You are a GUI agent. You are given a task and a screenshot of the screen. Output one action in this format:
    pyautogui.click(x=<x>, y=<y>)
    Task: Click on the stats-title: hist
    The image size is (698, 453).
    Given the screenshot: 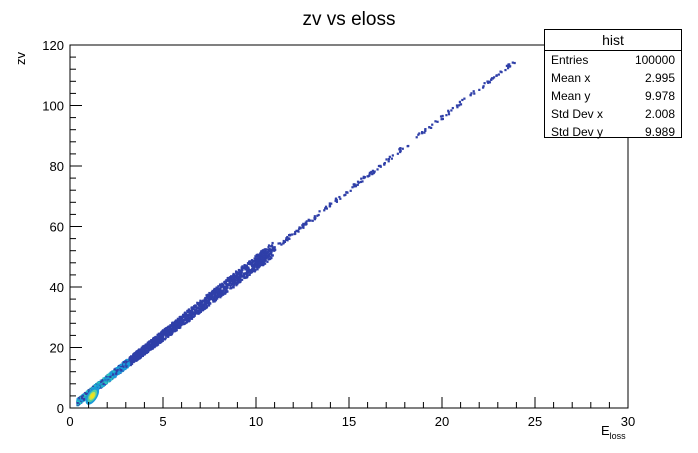 What is the action you would take?
    pyautogui.click(x=613, y=40)
    